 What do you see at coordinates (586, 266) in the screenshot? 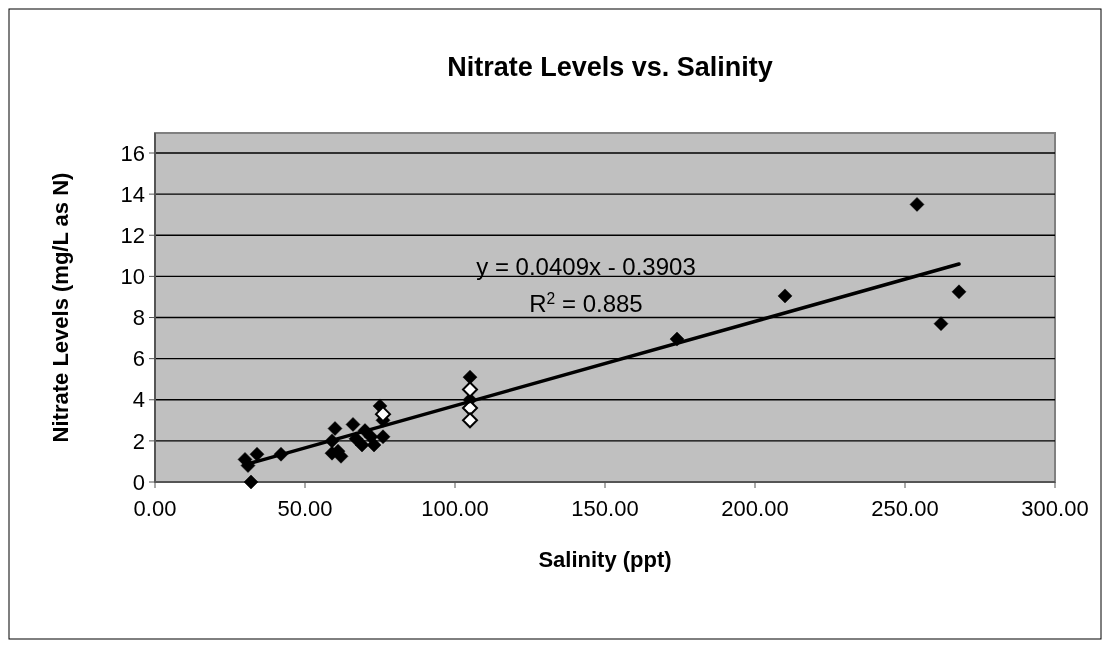
I see `annotation: y = 0.0409x - 0.3903` at bounding box center [586, 266].